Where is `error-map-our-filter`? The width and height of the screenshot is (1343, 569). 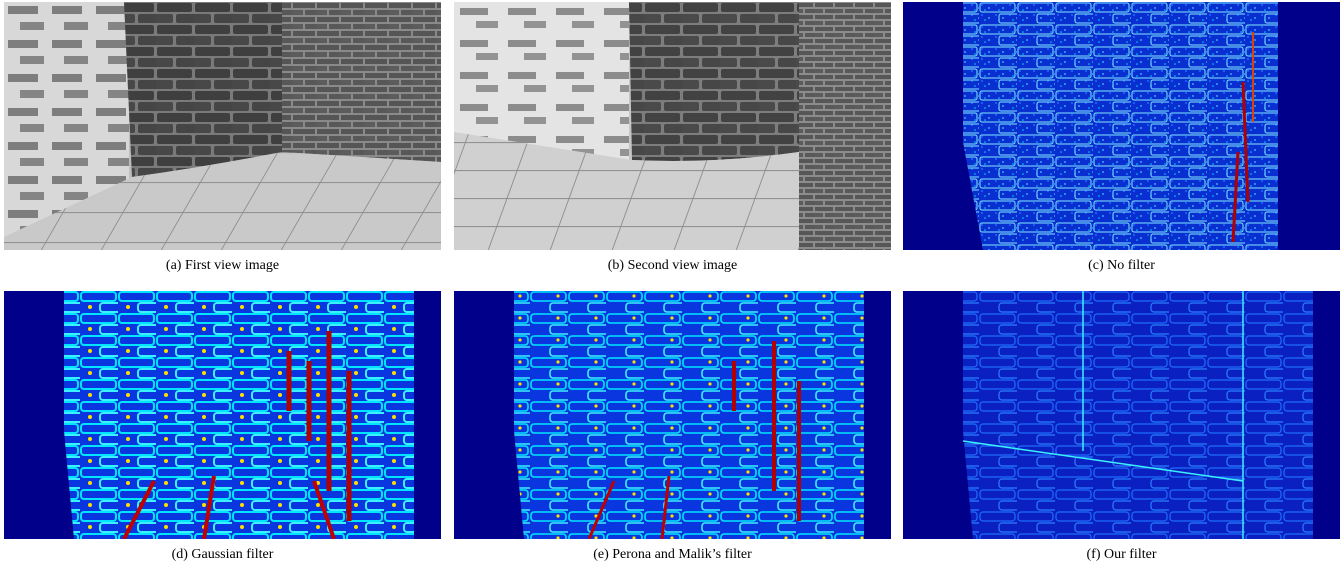 error-map-our-filter is located at coordinates (1121, 415).